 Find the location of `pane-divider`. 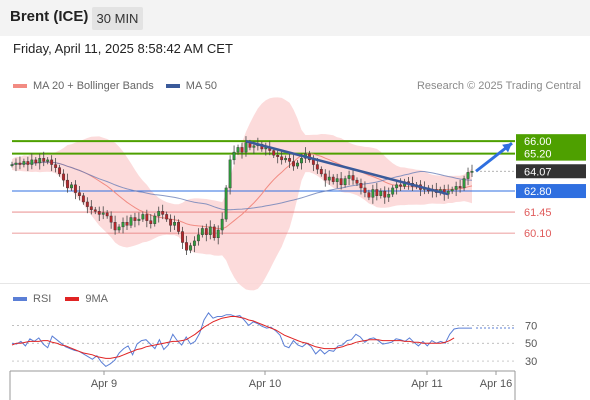

pane-divider is located at coordinates (295, 283).